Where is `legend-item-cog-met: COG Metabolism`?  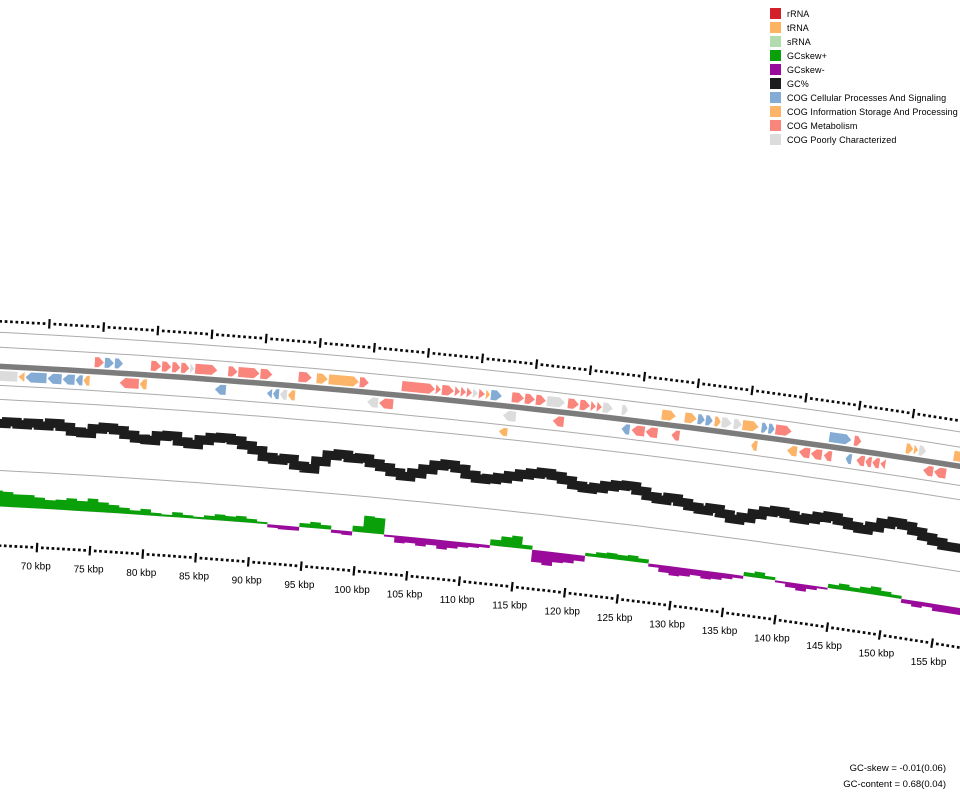
legend-item-cog-met: COG Metabolism is located at coordinates (864, 125).